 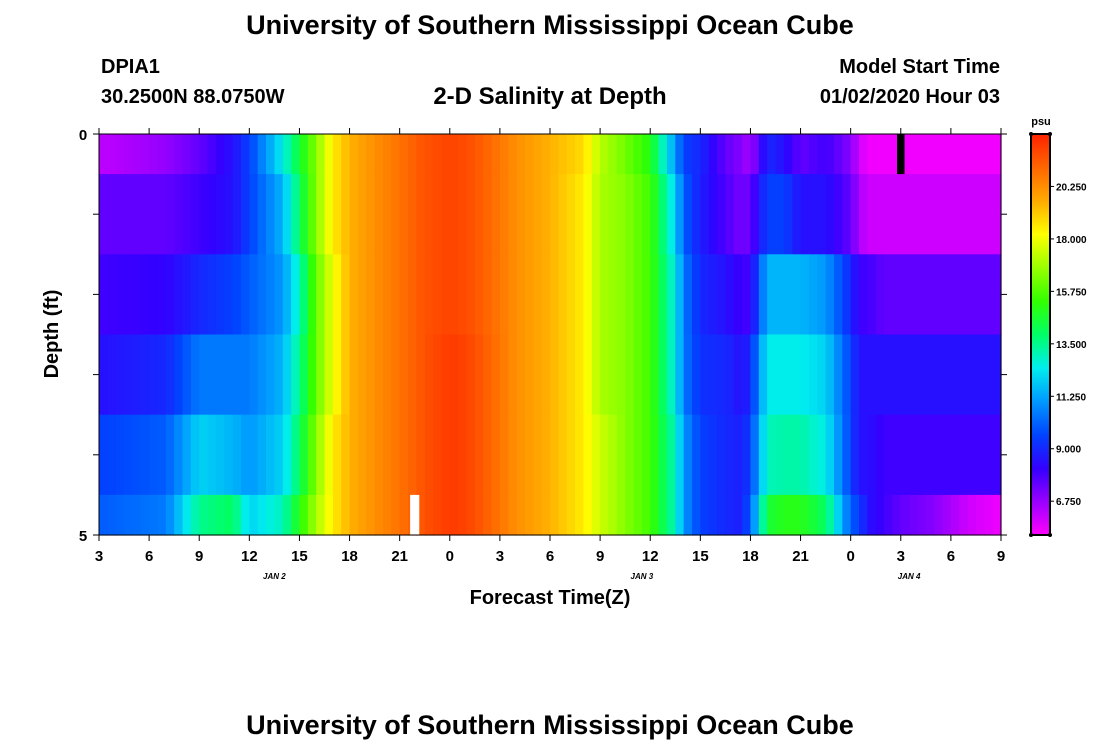 I want to click on colorbar-gradient, so click(x=1040, y=334).